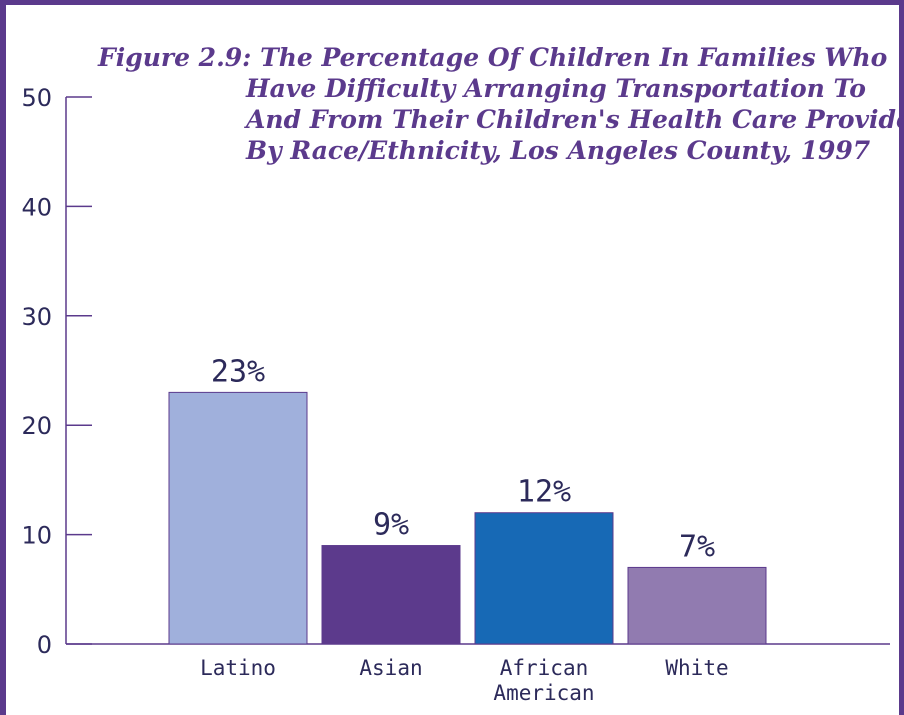  What do you see at coordinates (543, 693) in the screenshot?
I see `category-label: American` at bounding box center [543, 693].